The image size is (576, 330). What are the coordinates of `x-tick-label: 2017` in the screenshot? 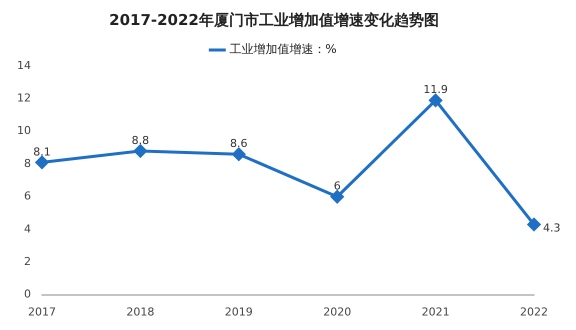 It's located at (42, 311).